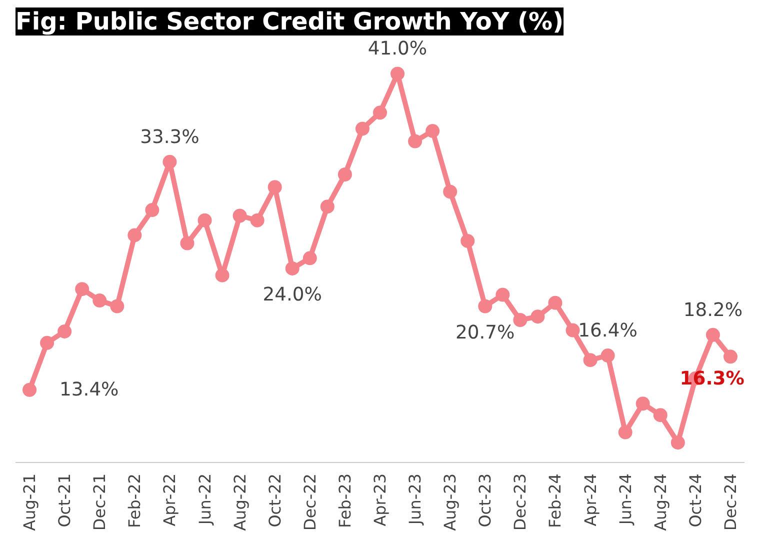  What do you see at coordinates (730, 502) in the screenshot?
I see `x-tick-label: Dec-24` at bounding box center [730, 502].